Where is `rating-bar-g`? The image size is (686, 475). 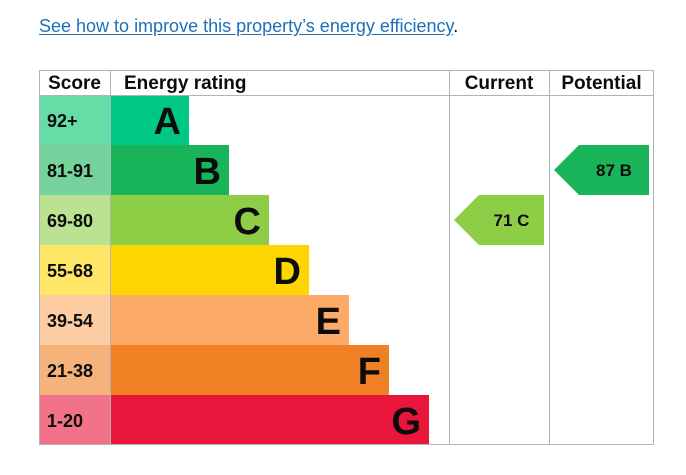 rating-bar-g is located at coordinates (269, 420).